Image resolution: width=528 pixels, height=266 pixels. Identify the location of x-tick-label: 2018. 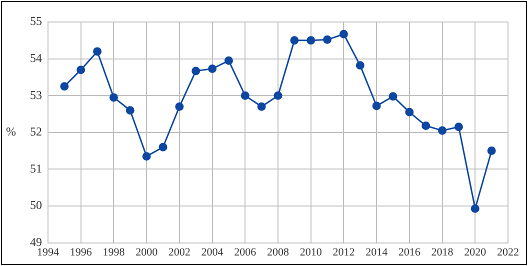
(442, 252).